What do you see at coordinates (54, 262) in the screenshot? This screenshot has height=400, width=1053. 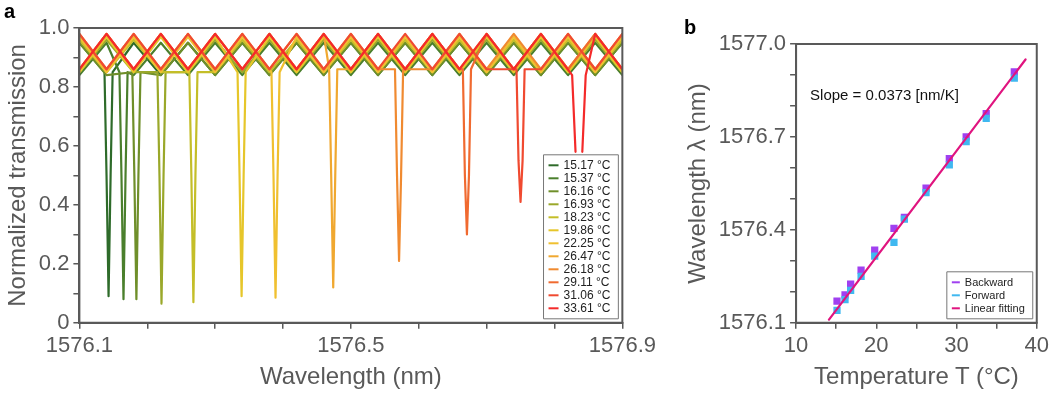 I see `y-tick-label: 0.2` at bounding box center [54, 262].